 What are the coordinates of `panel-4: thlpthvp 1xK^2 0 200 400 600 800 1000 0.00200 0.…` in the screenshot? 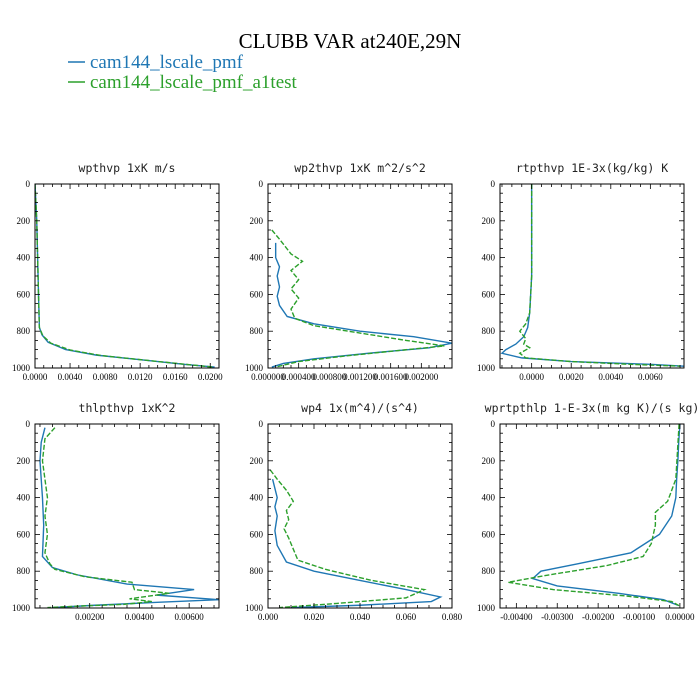 It's located at (116, 511).